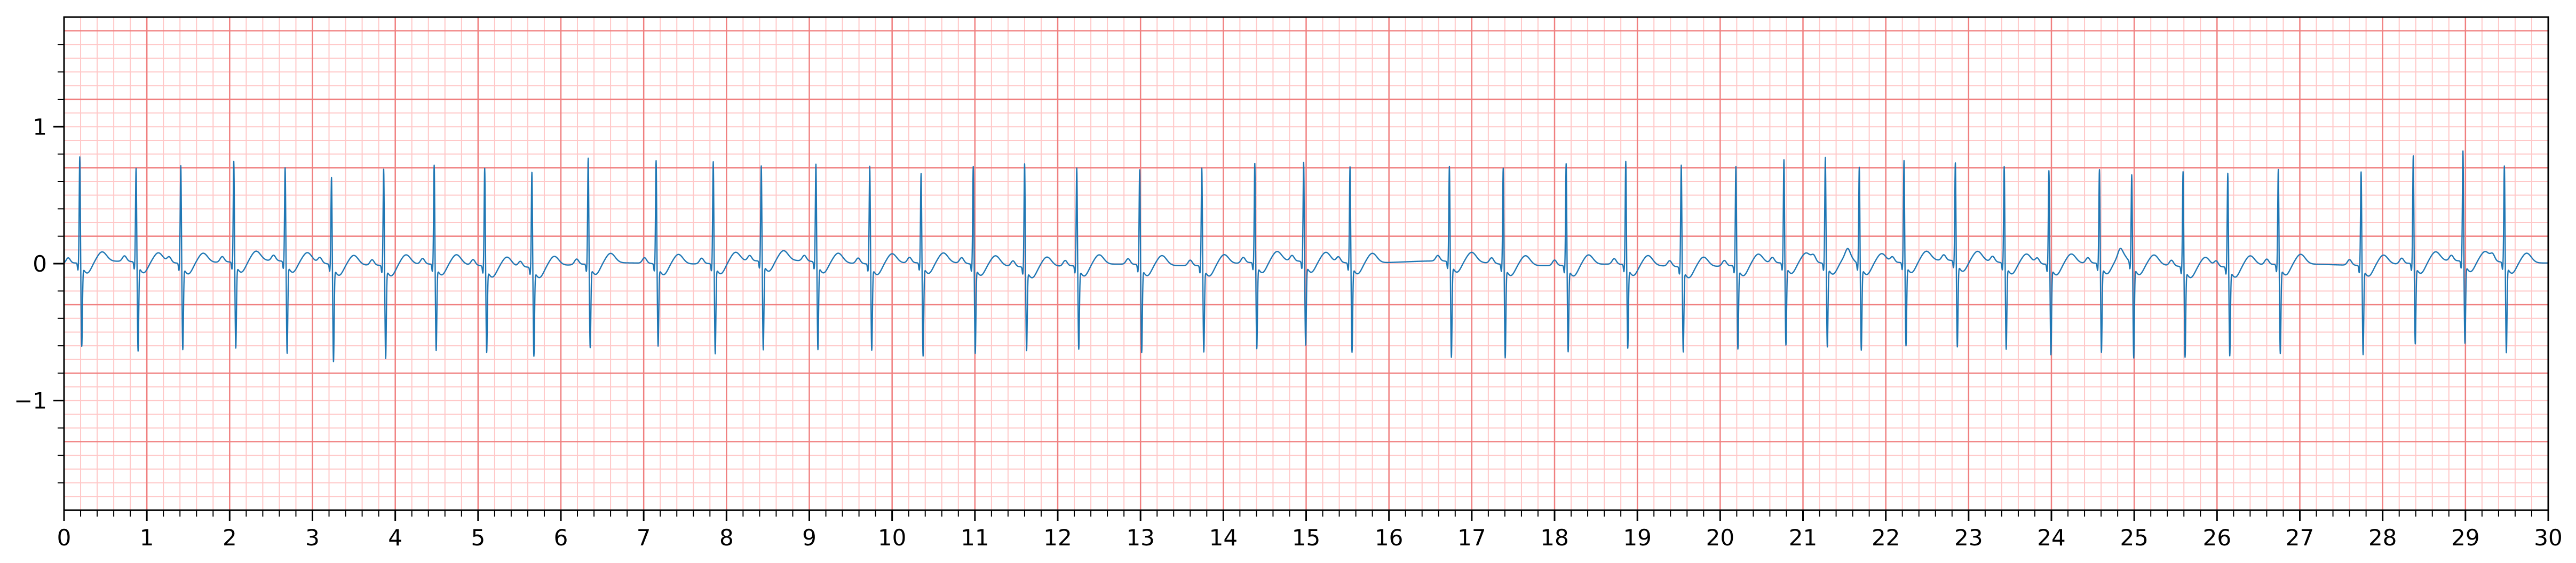  Describe the element at coordinates (40, 127) in the screenshot. I see `y-tick-label: 1` at that location.